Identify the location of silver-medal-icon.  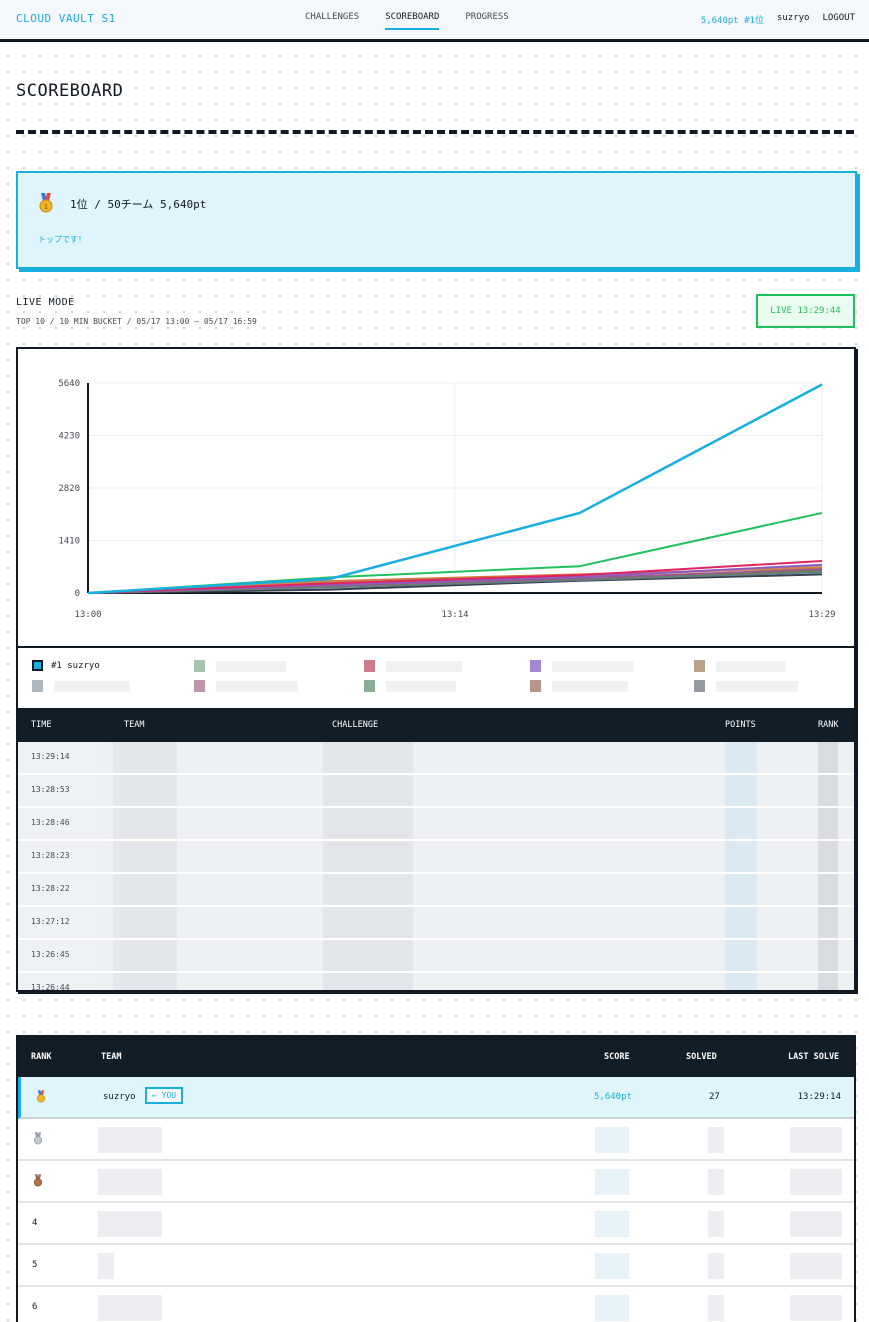
(38, 1138).